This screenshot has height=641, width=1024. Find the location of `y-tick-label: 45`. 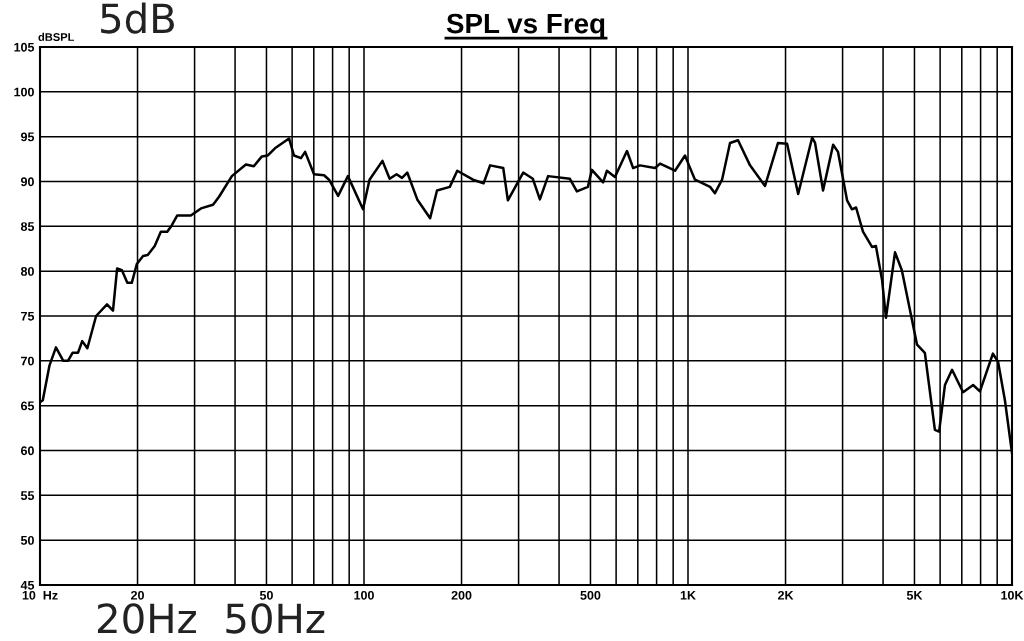

y-tick-label: 45 is located at coordinates (27, 585).